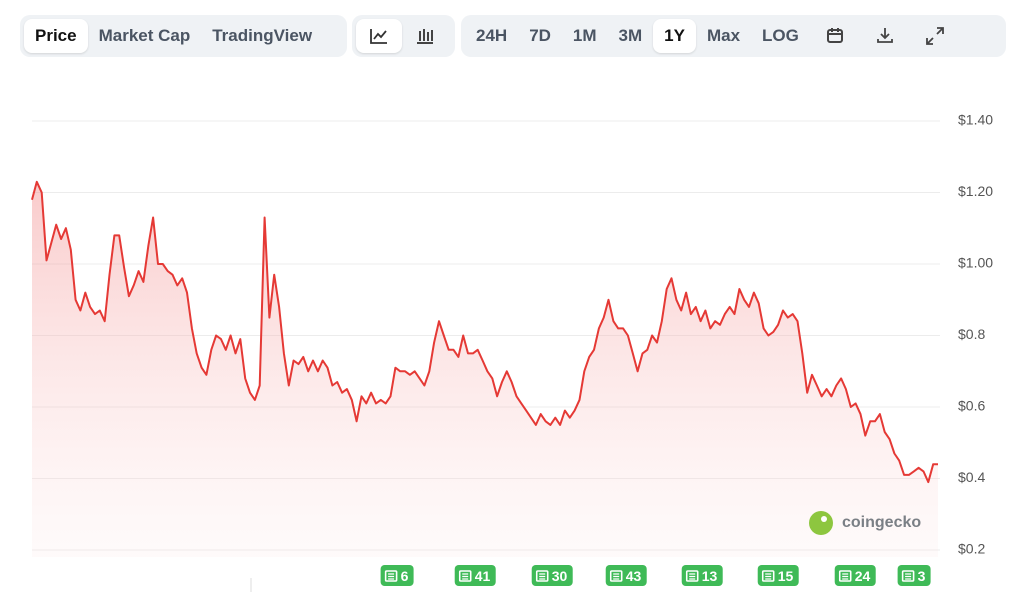 The width and height of the screenshot is (1024, 595). I want to click on tab-button: Market Cap, so click(144, 35).